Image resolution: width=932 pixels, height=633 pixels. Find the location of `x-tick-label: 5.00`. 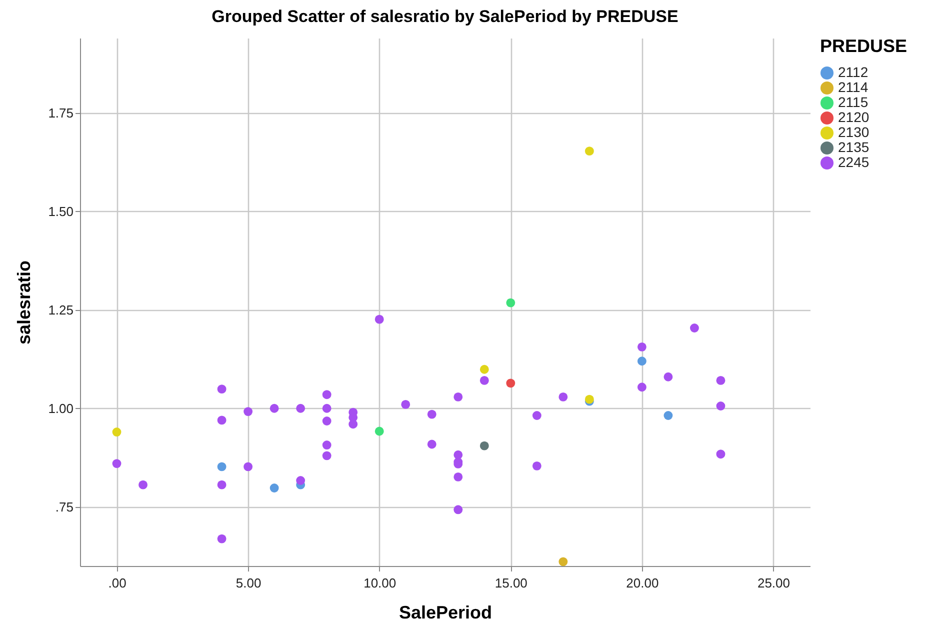

x-tick-label: 5.00 is located at coordinates (249, 583).